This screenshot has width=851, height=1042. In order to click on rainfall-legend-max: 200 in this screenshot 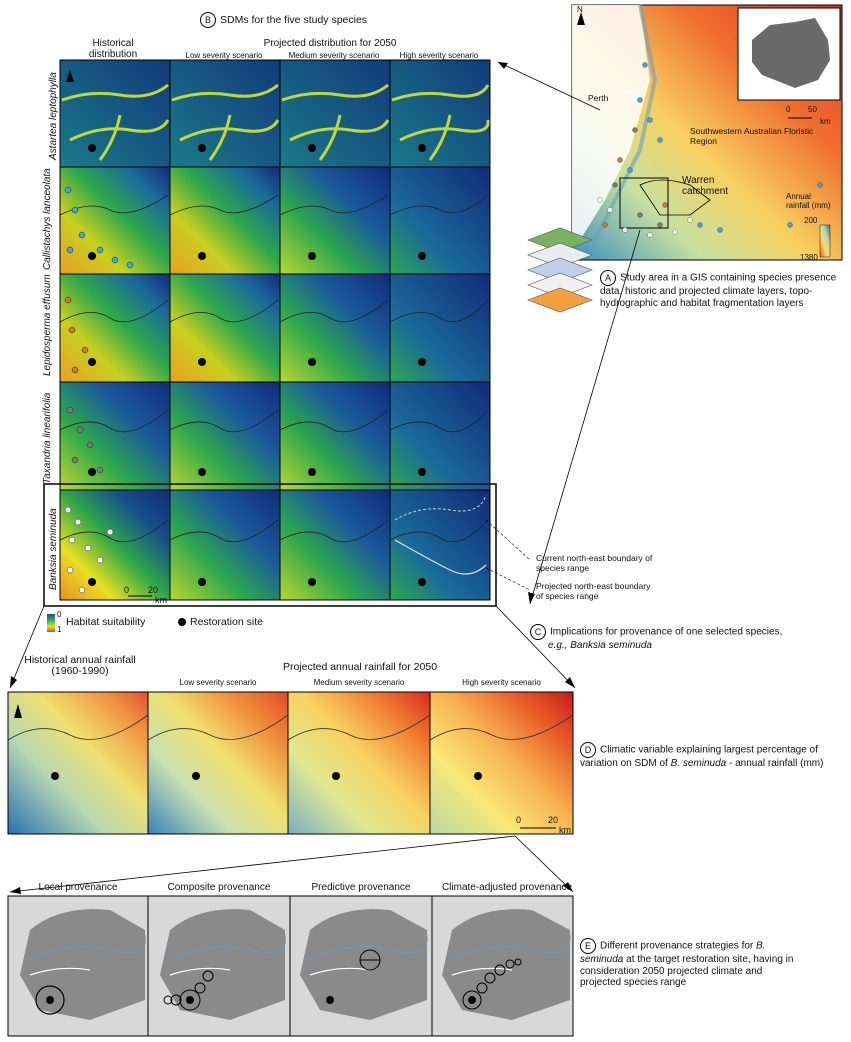, I will do `click(811, 220)`.